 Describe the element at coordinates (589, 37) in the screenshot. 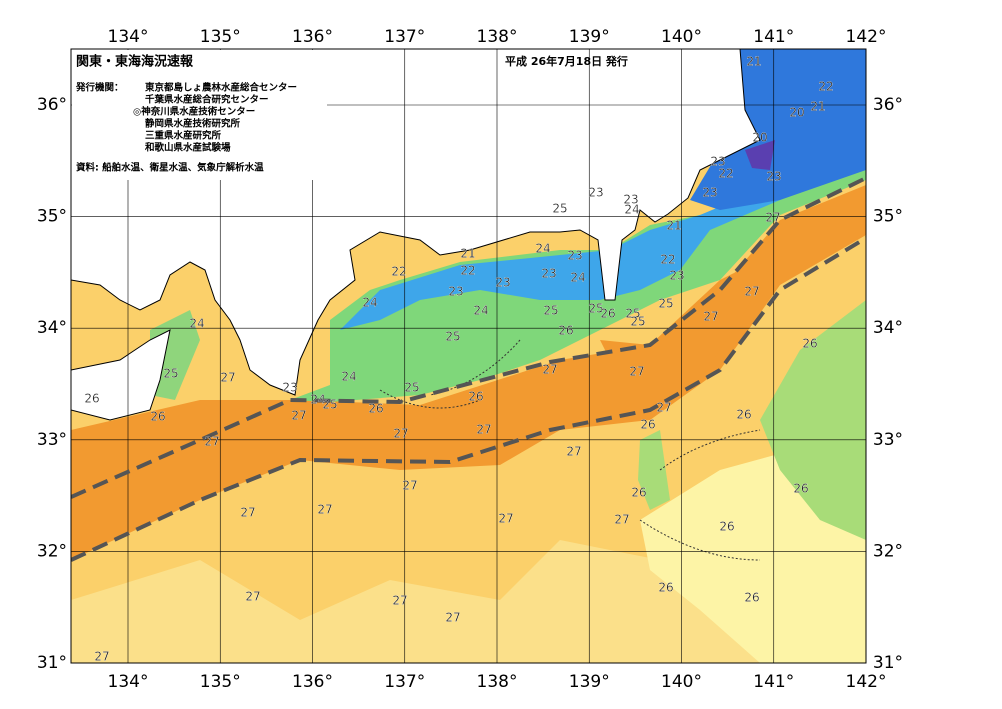

I see `lon-label: 139°` at that location.